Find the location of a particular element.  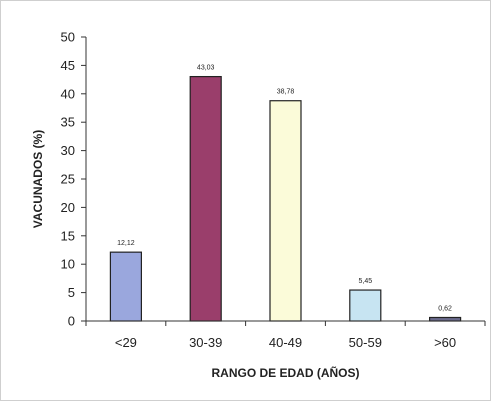

x-axis-ticks: <29 30-39 40-49 50-59 >60 is located at coordinates (285, 335).